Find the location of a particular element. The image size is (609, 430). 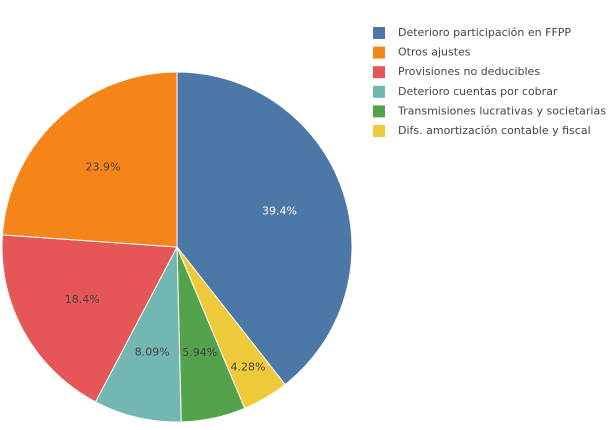

legend-label-0: Deterioro participación en FFPP is located at coordinates (484, 32).